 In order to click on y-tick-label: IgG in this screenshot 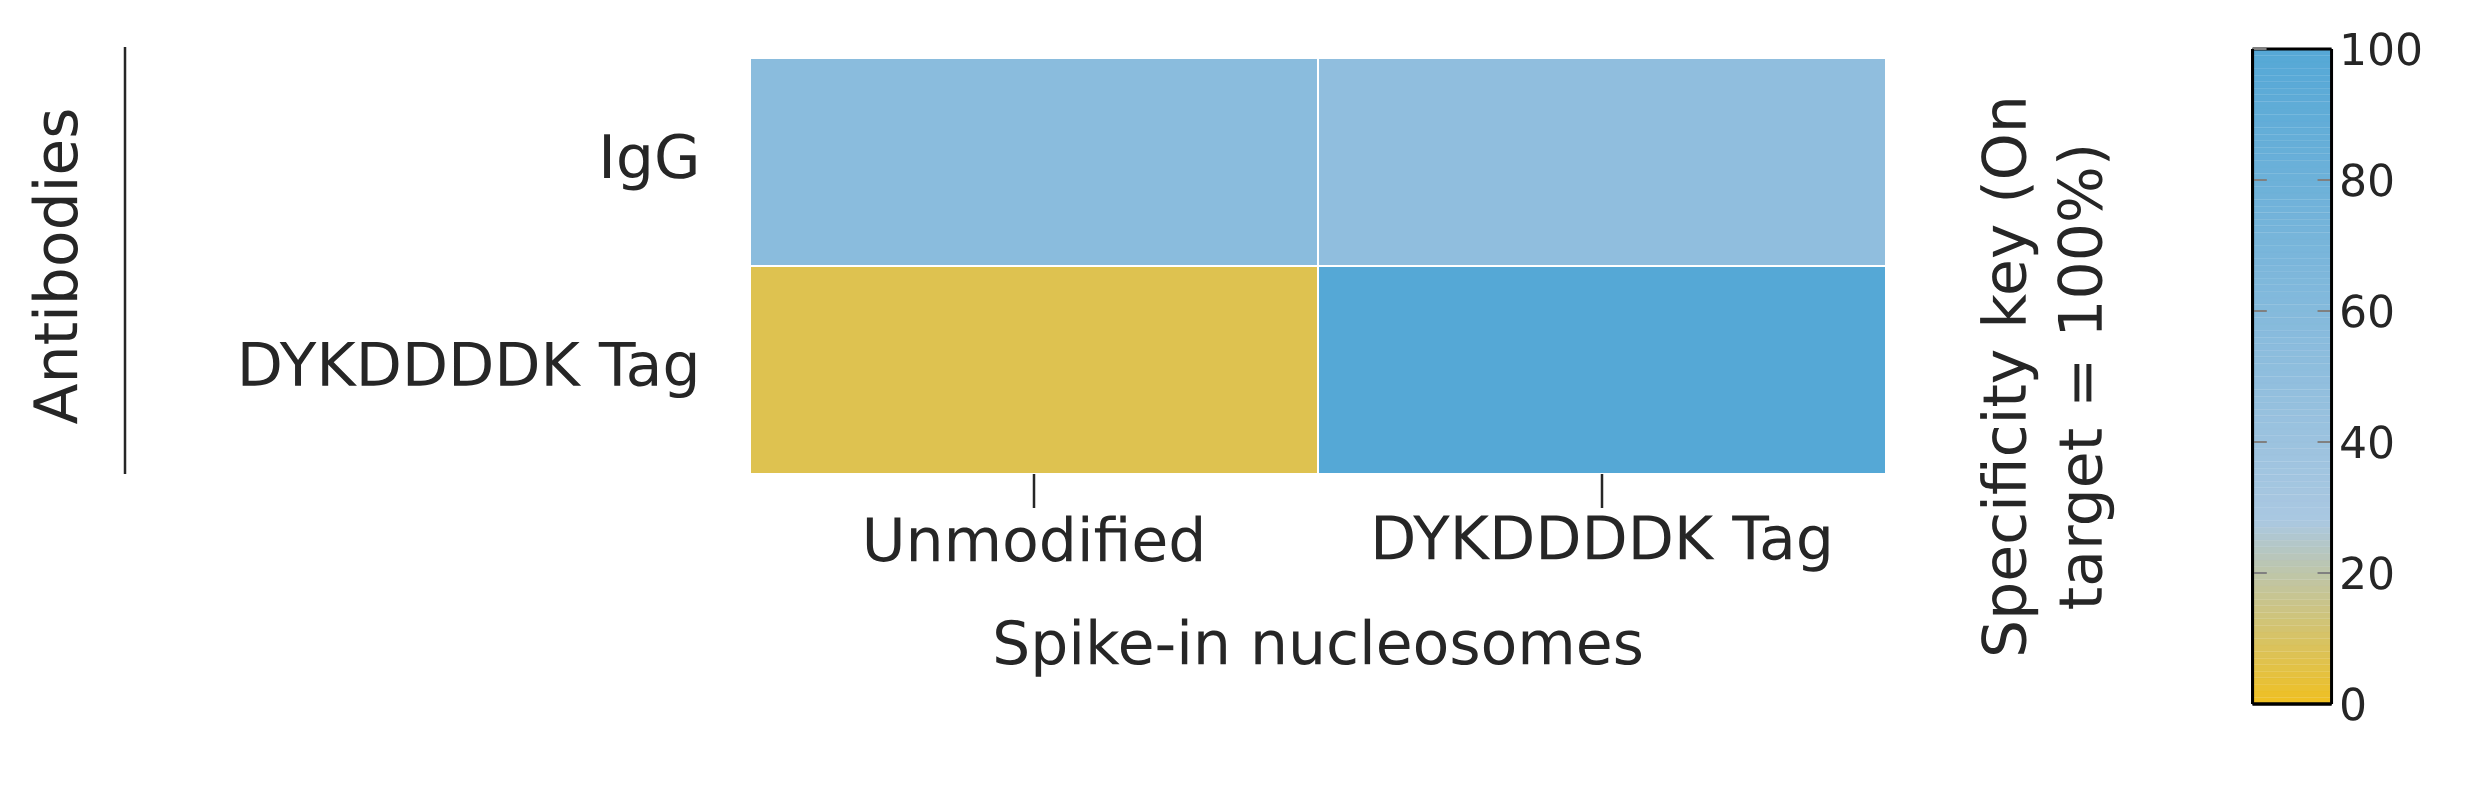, I will do `click(650, 162)`.